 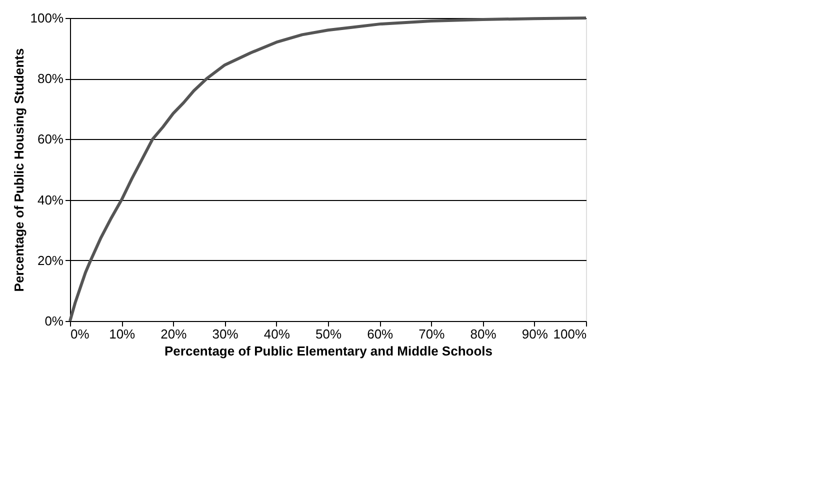 I want to click on x-tick-label: 10%, so click(x=122, y=334).